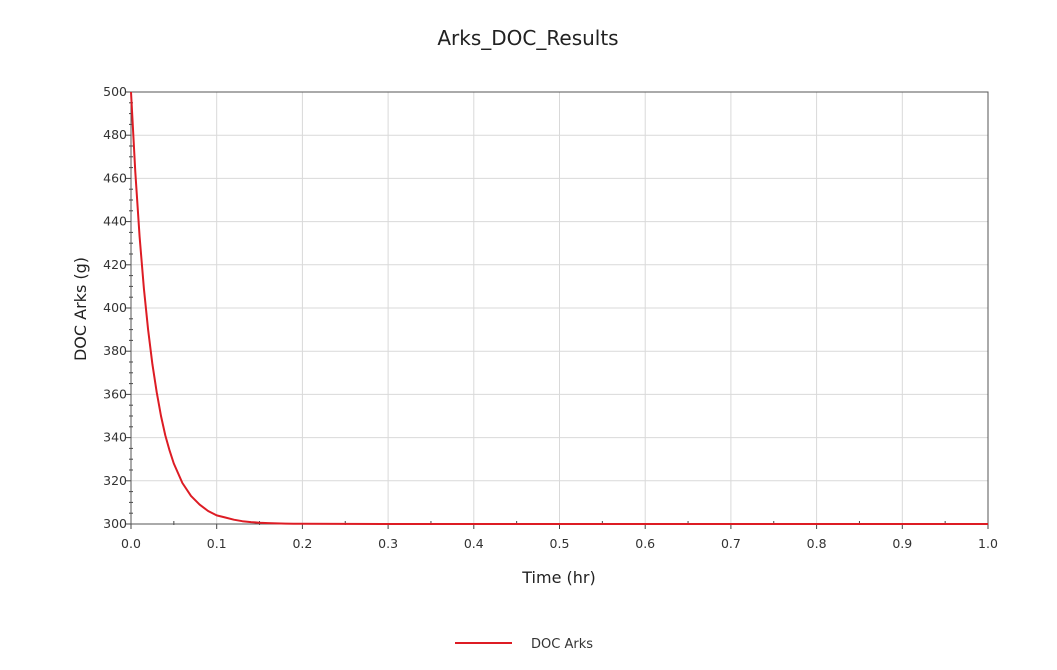  What do you see at coordinates (527, 38) in the screenshot?
I see `chart-title: Arks_DOC_Results` at bounding box center [527, 38].